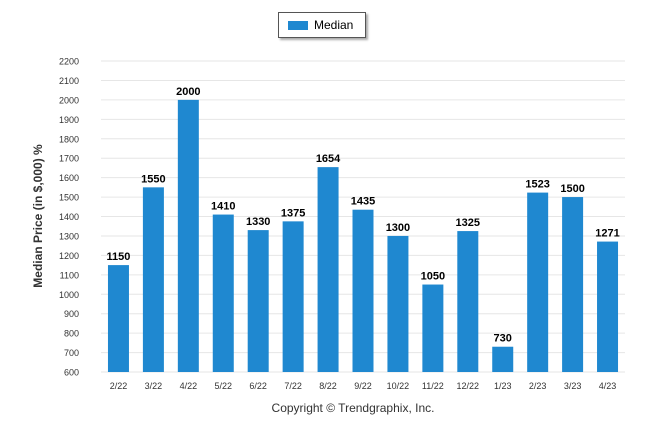 This screenshot has width=646, height=434. I want to click on y-tick-label: 1800, so click(69, 139).